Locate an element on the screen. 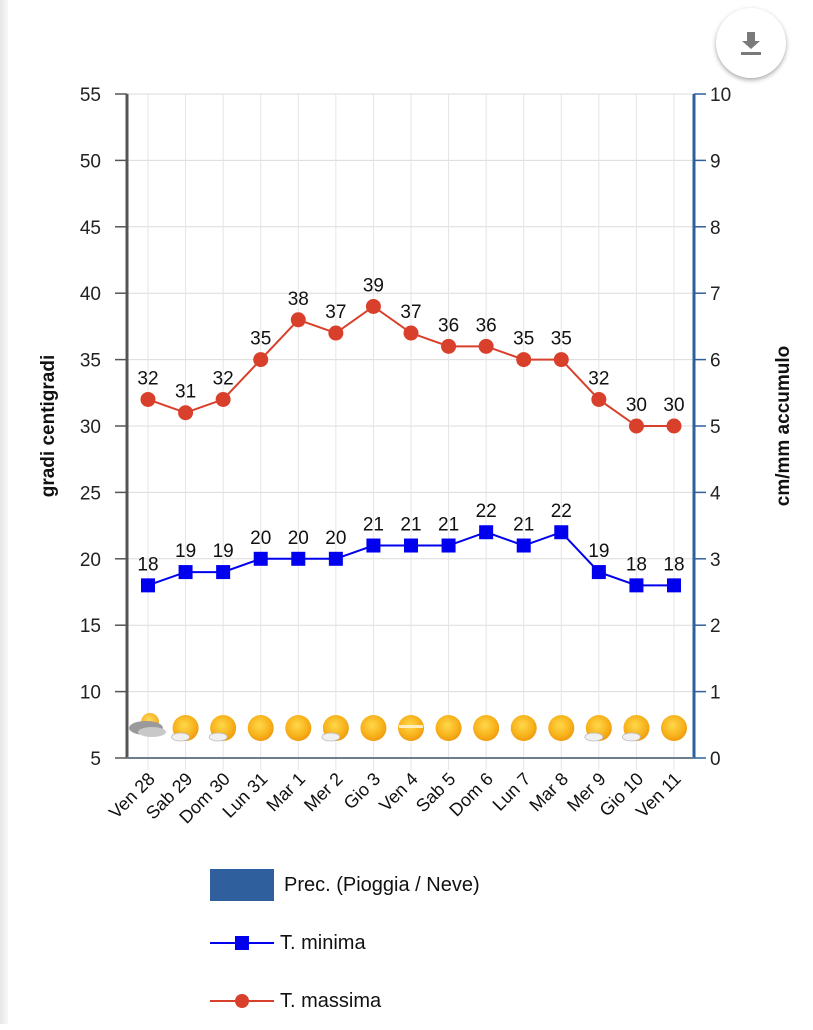 Image resolution: width=813 pixels, height=1030 pixels. x-tick-label: Mer 2 is located at coordinates (323, 792).